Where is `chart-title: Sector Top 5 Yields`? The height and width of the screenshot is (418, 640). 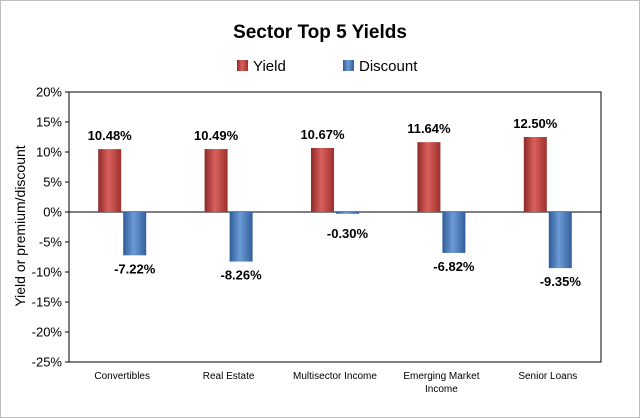 chart-title: Sector Top 5 Yields is located at coordinates (320, 32).